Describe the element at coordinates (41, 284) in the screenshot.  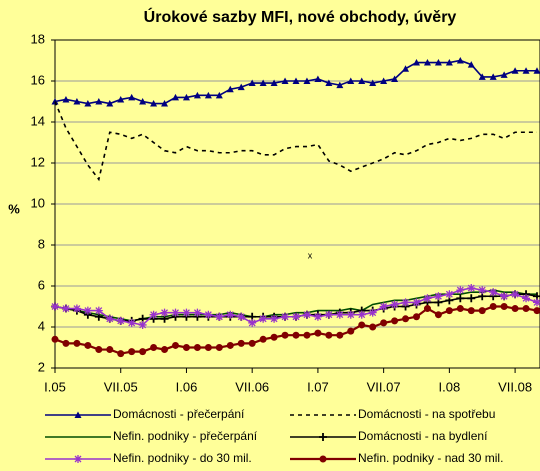
I see `y-tick-label: 6` at that location.